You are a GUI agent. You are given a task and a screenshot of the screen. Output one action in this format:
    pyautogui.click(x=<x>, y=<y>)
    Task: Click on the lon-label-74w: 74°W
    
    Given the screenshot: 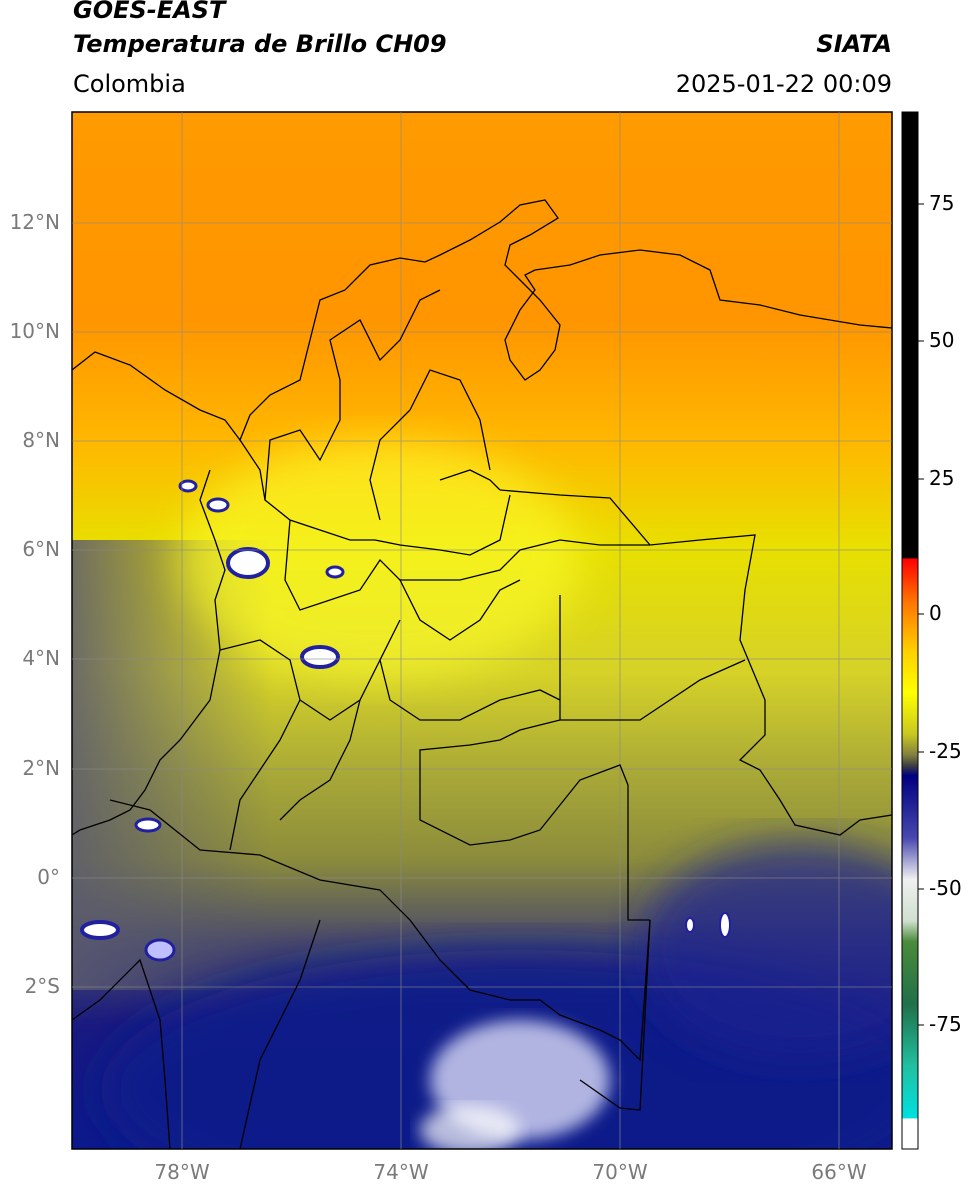 What is the action you would take?
    pyautogui.click(x=401, y=1172)
    